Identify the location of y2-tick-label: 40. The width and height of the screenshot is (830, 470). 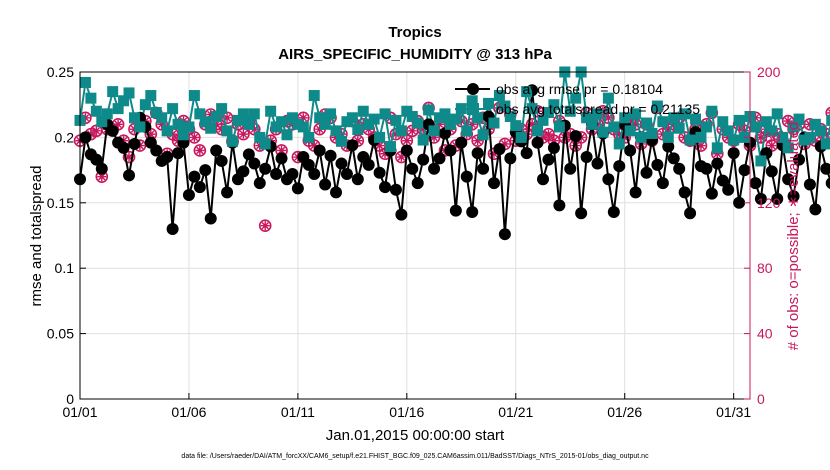
(765, 334).